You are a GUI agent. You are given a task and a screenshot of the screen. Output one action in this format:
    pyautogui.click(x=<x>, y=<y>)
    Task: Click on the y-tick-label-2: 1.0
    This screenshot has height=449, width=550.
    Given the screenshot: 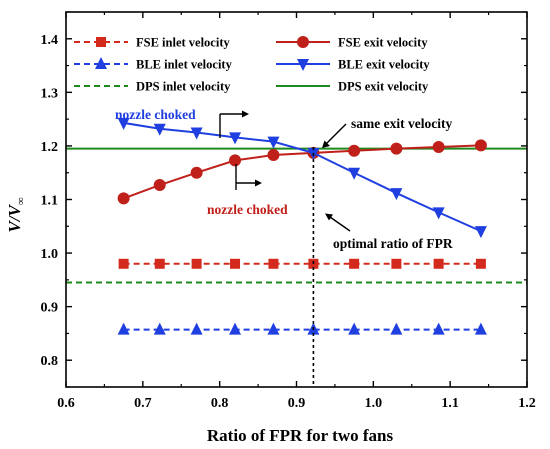 What is the action you would take?
    pyautogui.click(x=50, y=254)
    